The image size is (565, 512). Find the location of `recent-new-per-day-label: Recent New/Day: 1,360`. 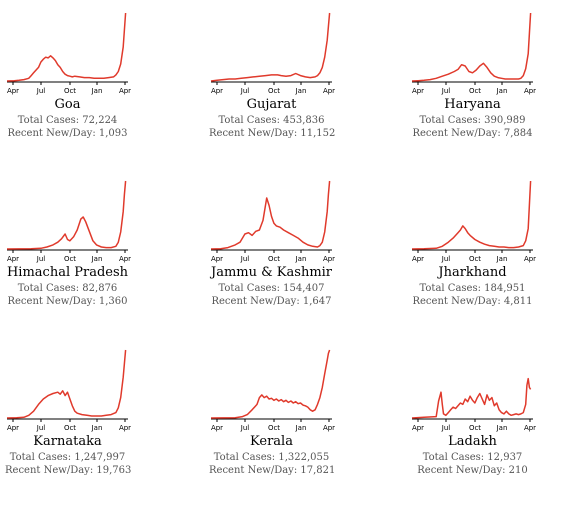

recent-new-per-day-label: Recent New/Day: 1,360 is located at coordinates (67, 301).